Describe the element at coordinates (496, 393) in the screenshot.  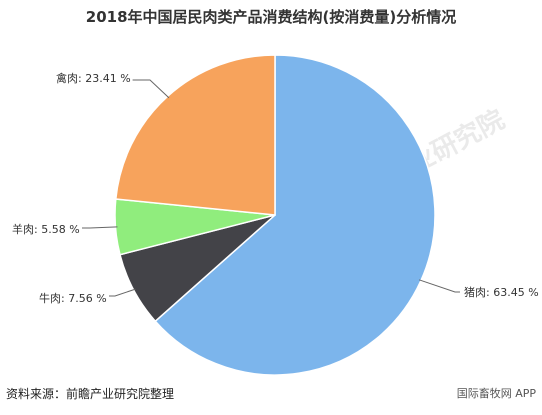
I see `footer-brand: 国际畜牧网 APP` at that location.